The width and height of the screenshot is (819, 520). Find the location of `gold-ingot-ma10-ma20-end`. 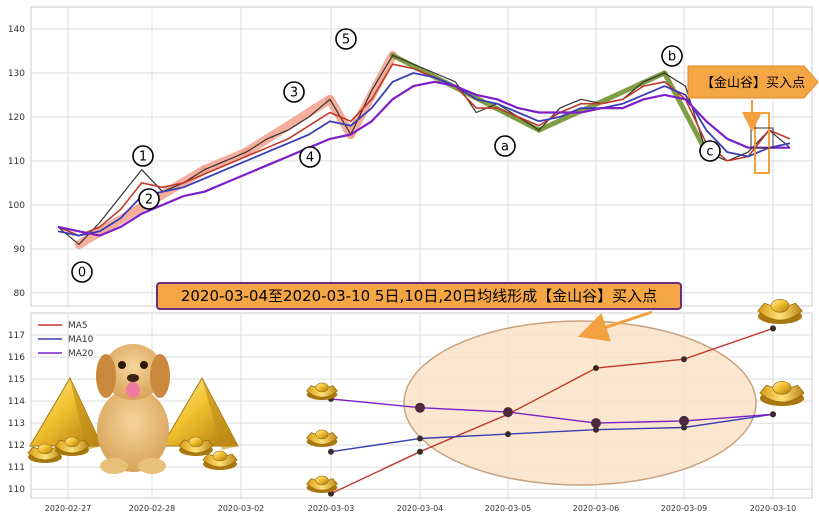

gold-ingot-ma10-ma20-end is located at coordinates (782, 393).